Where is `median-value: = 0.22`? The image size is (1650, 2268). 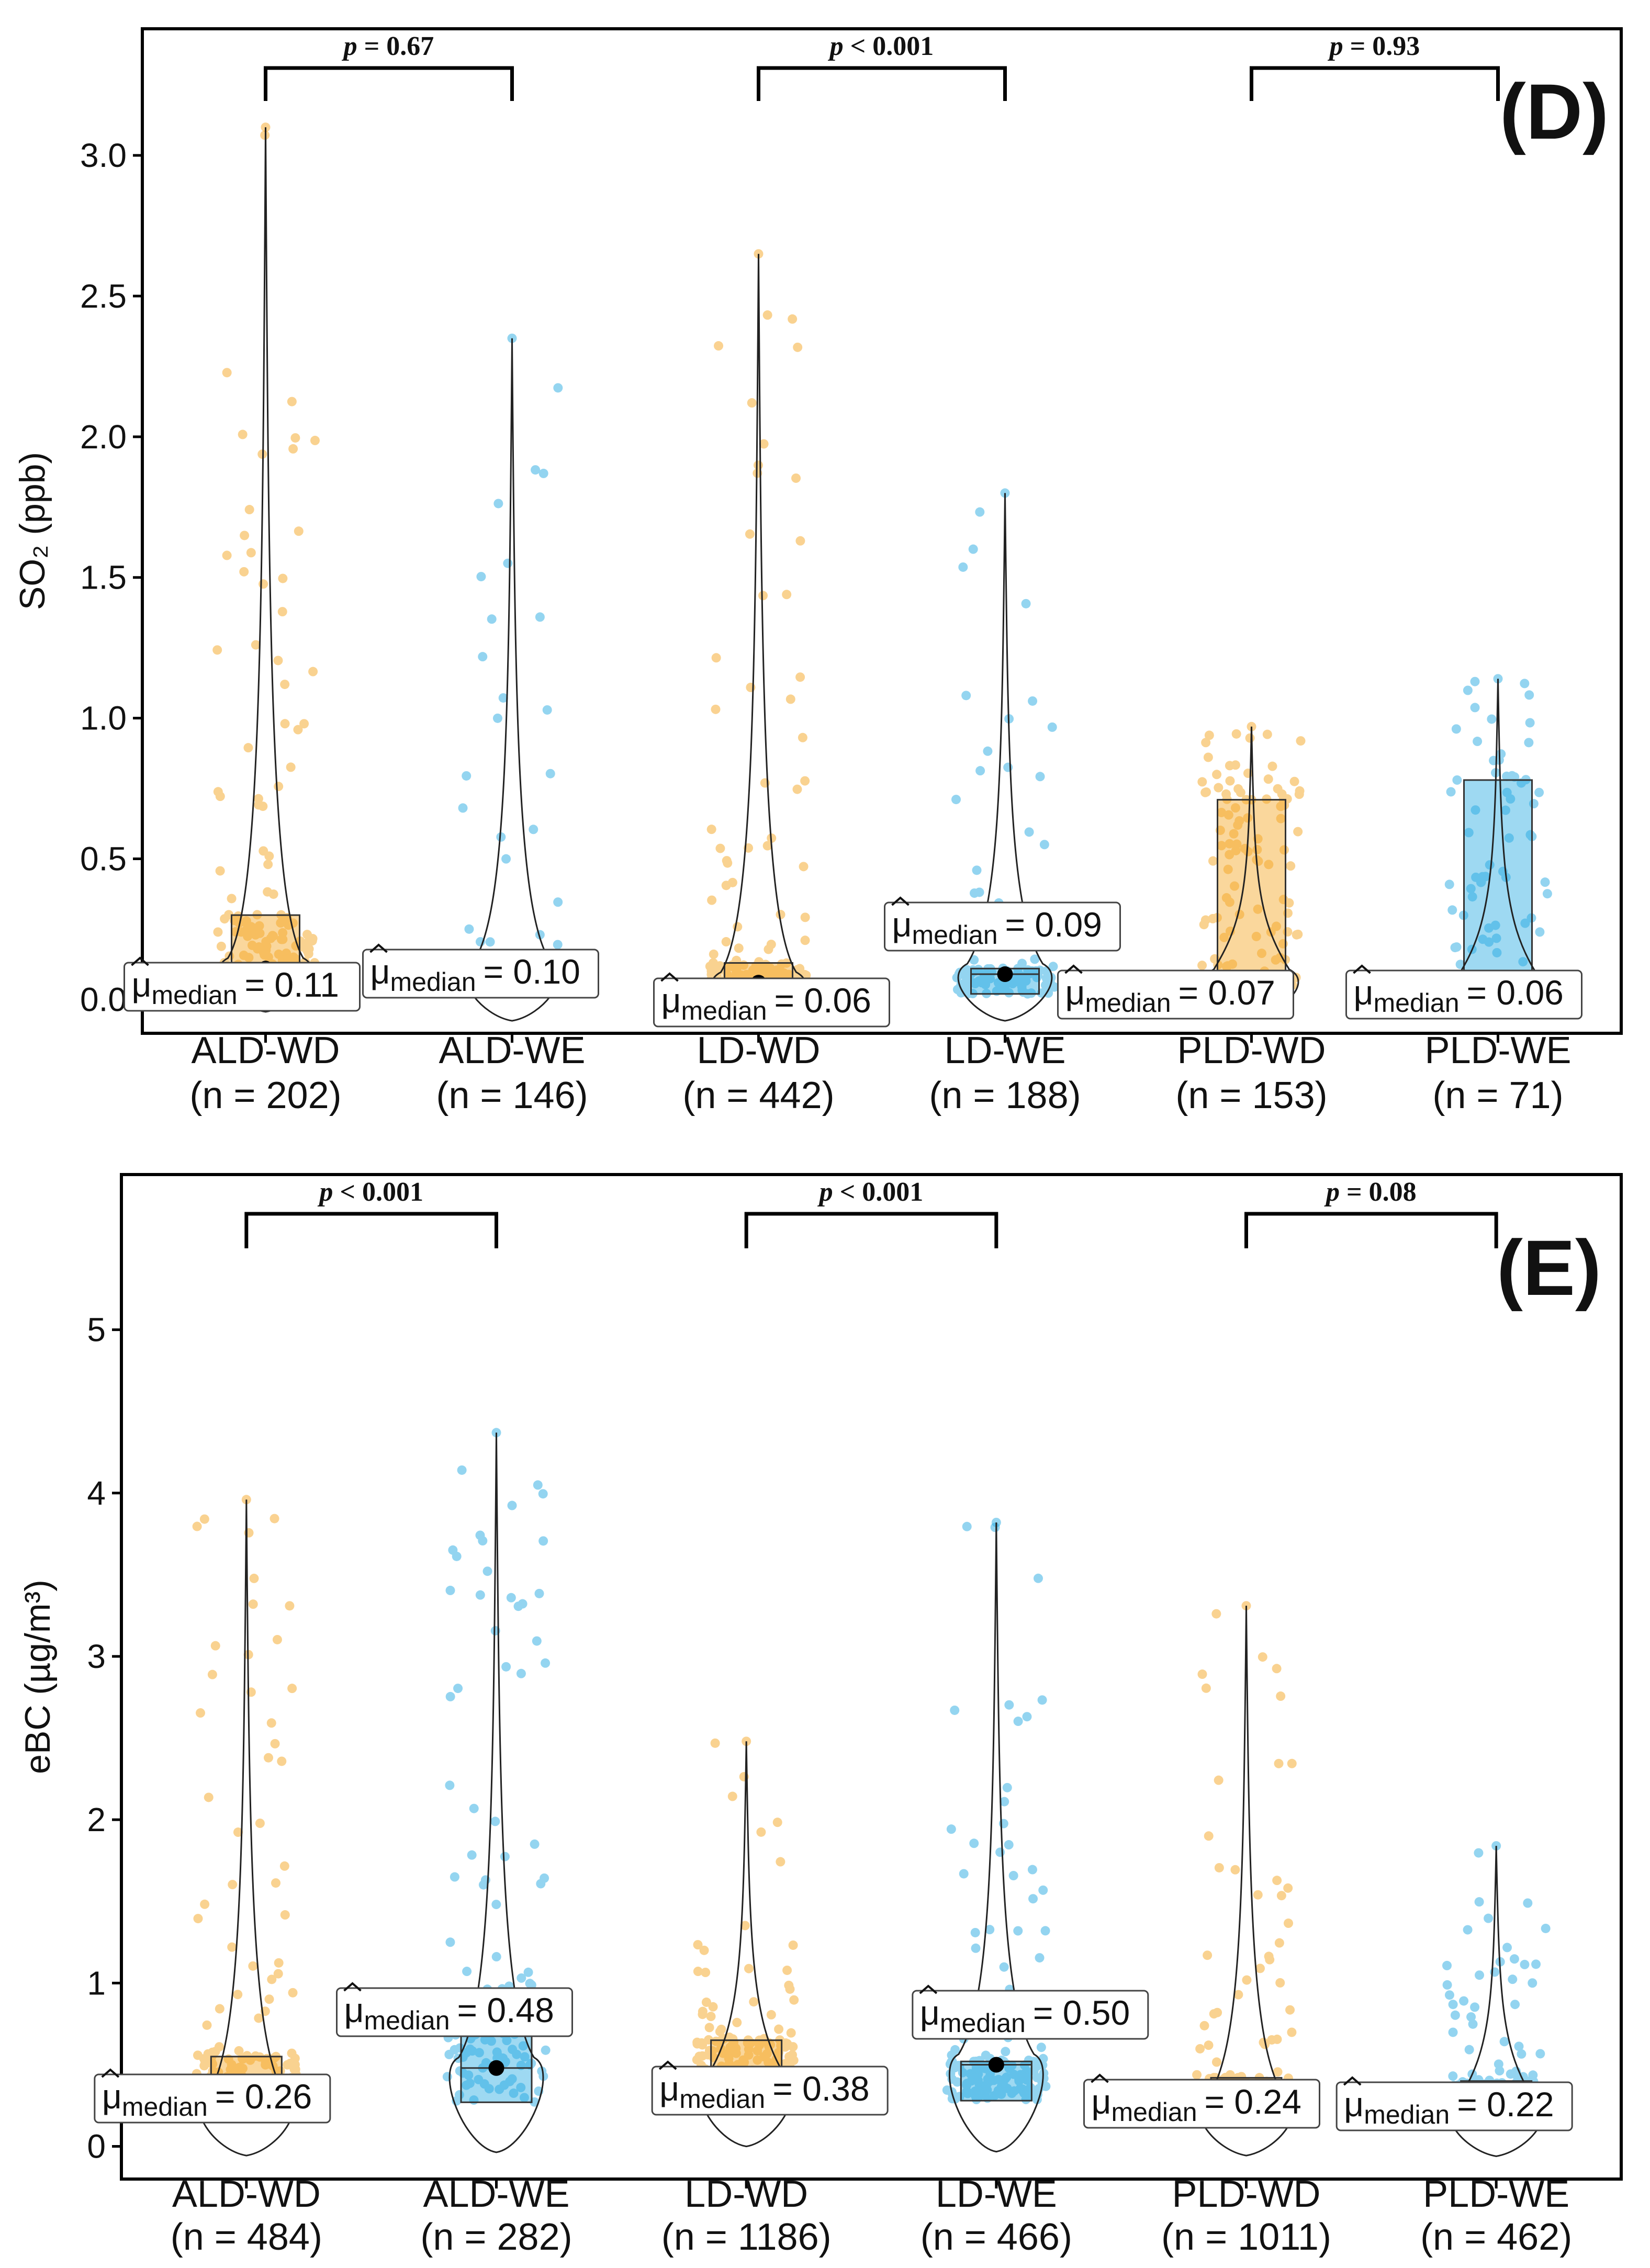 median-value: = 0.22 is located at coordinates (1505, 2104).